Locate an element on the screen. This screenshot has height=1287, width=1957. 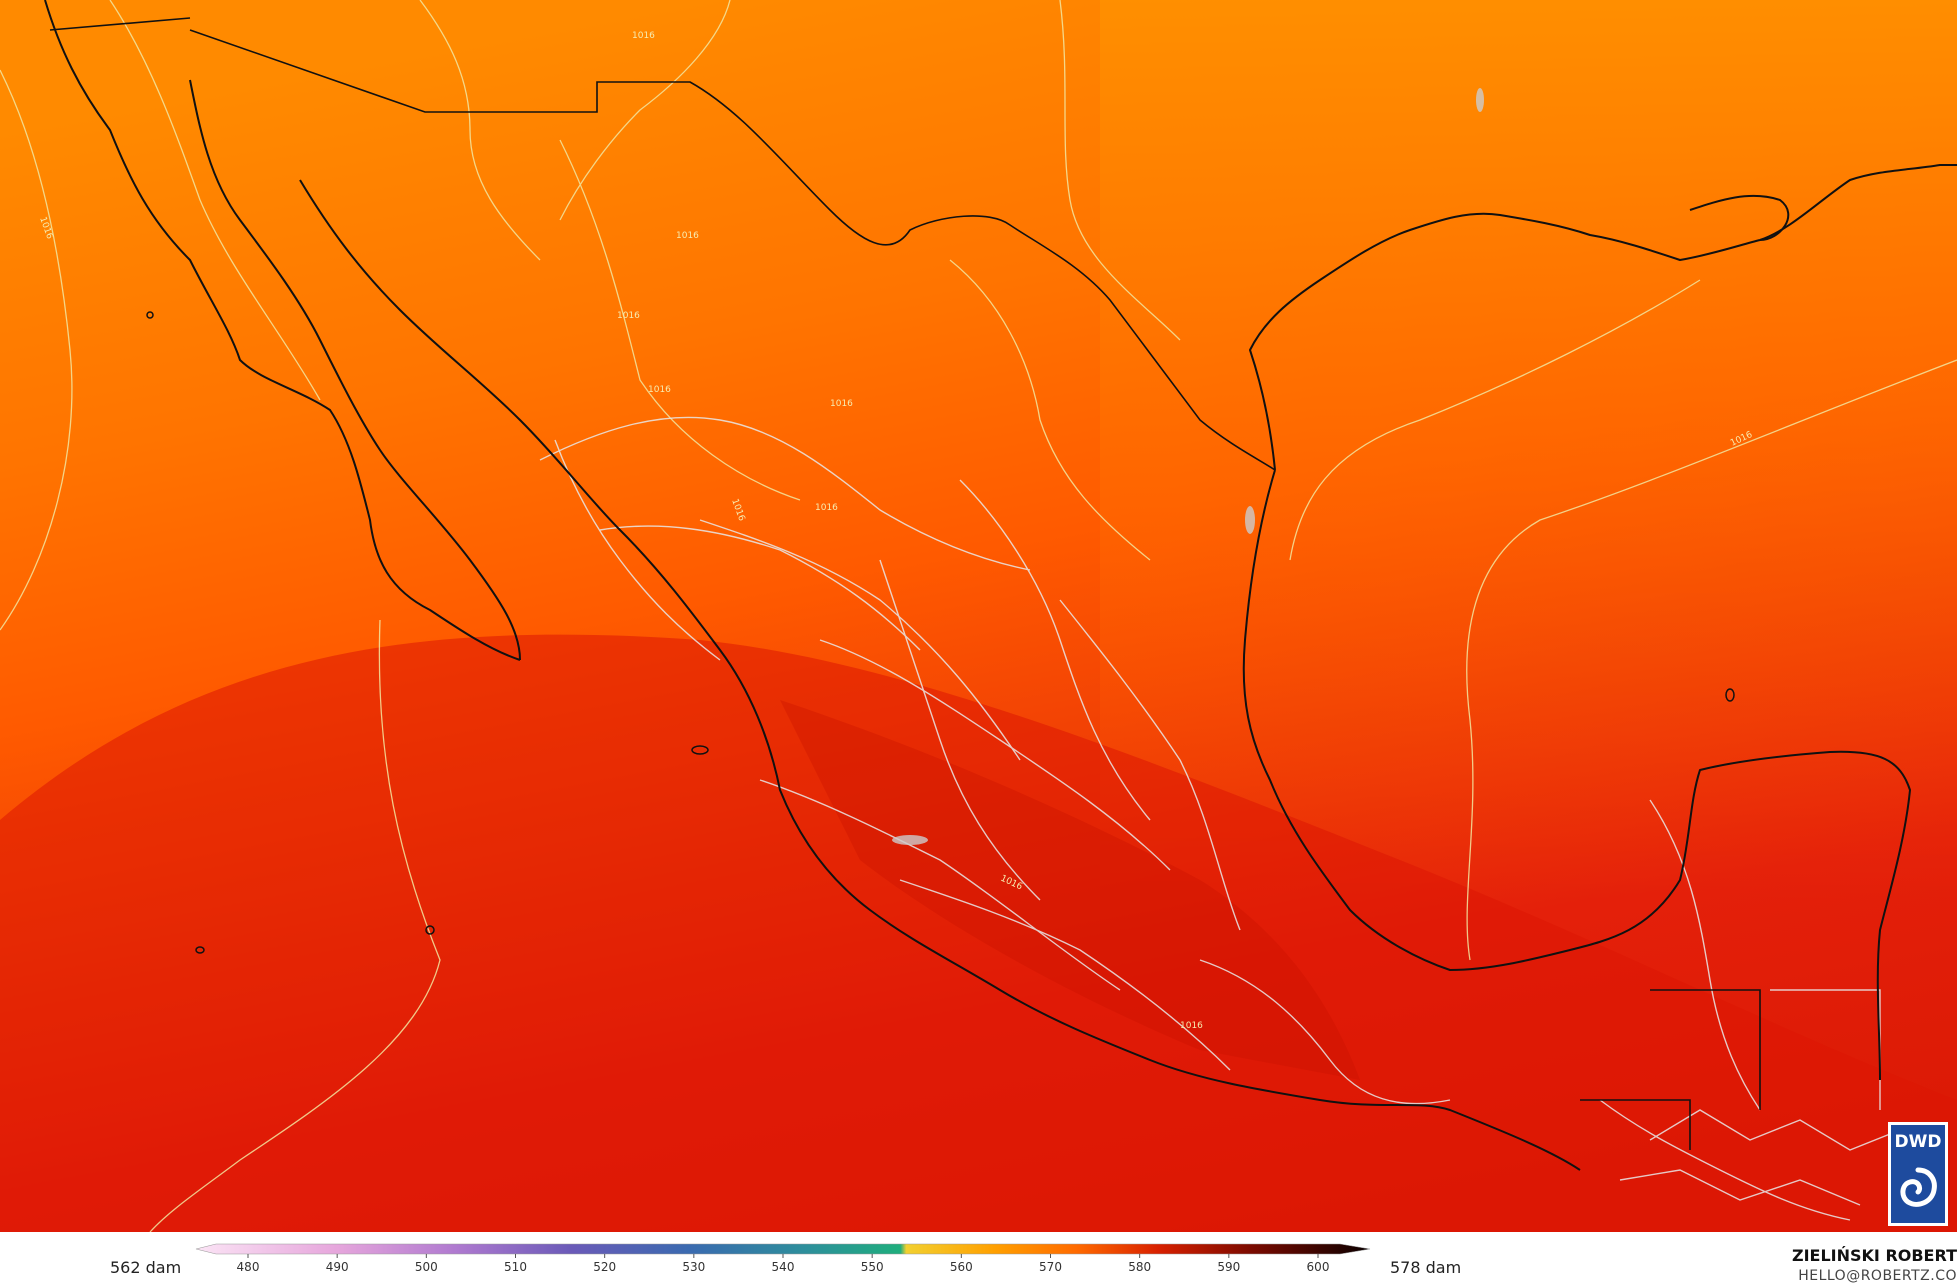
colorbar-tick-label: 520 is located at coordinates (604, 1267).